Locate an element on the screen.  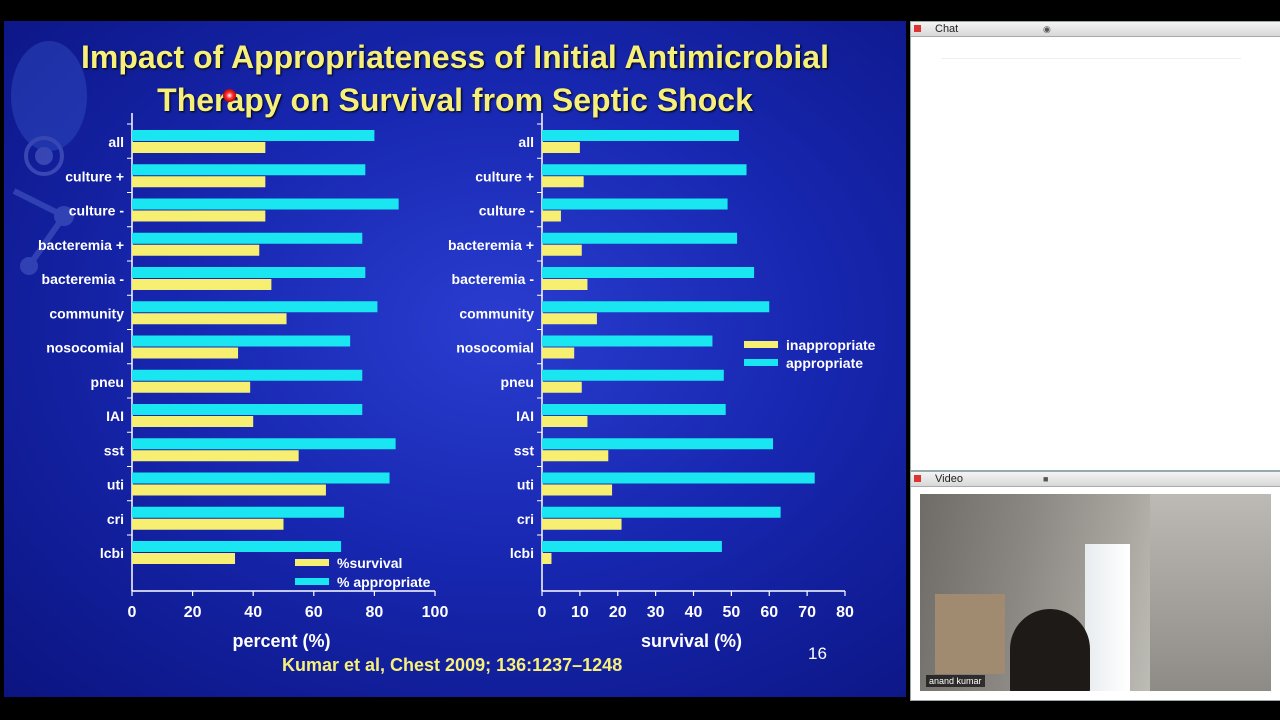
chart2-category-label: culture - is located at coordinates (507, 211).